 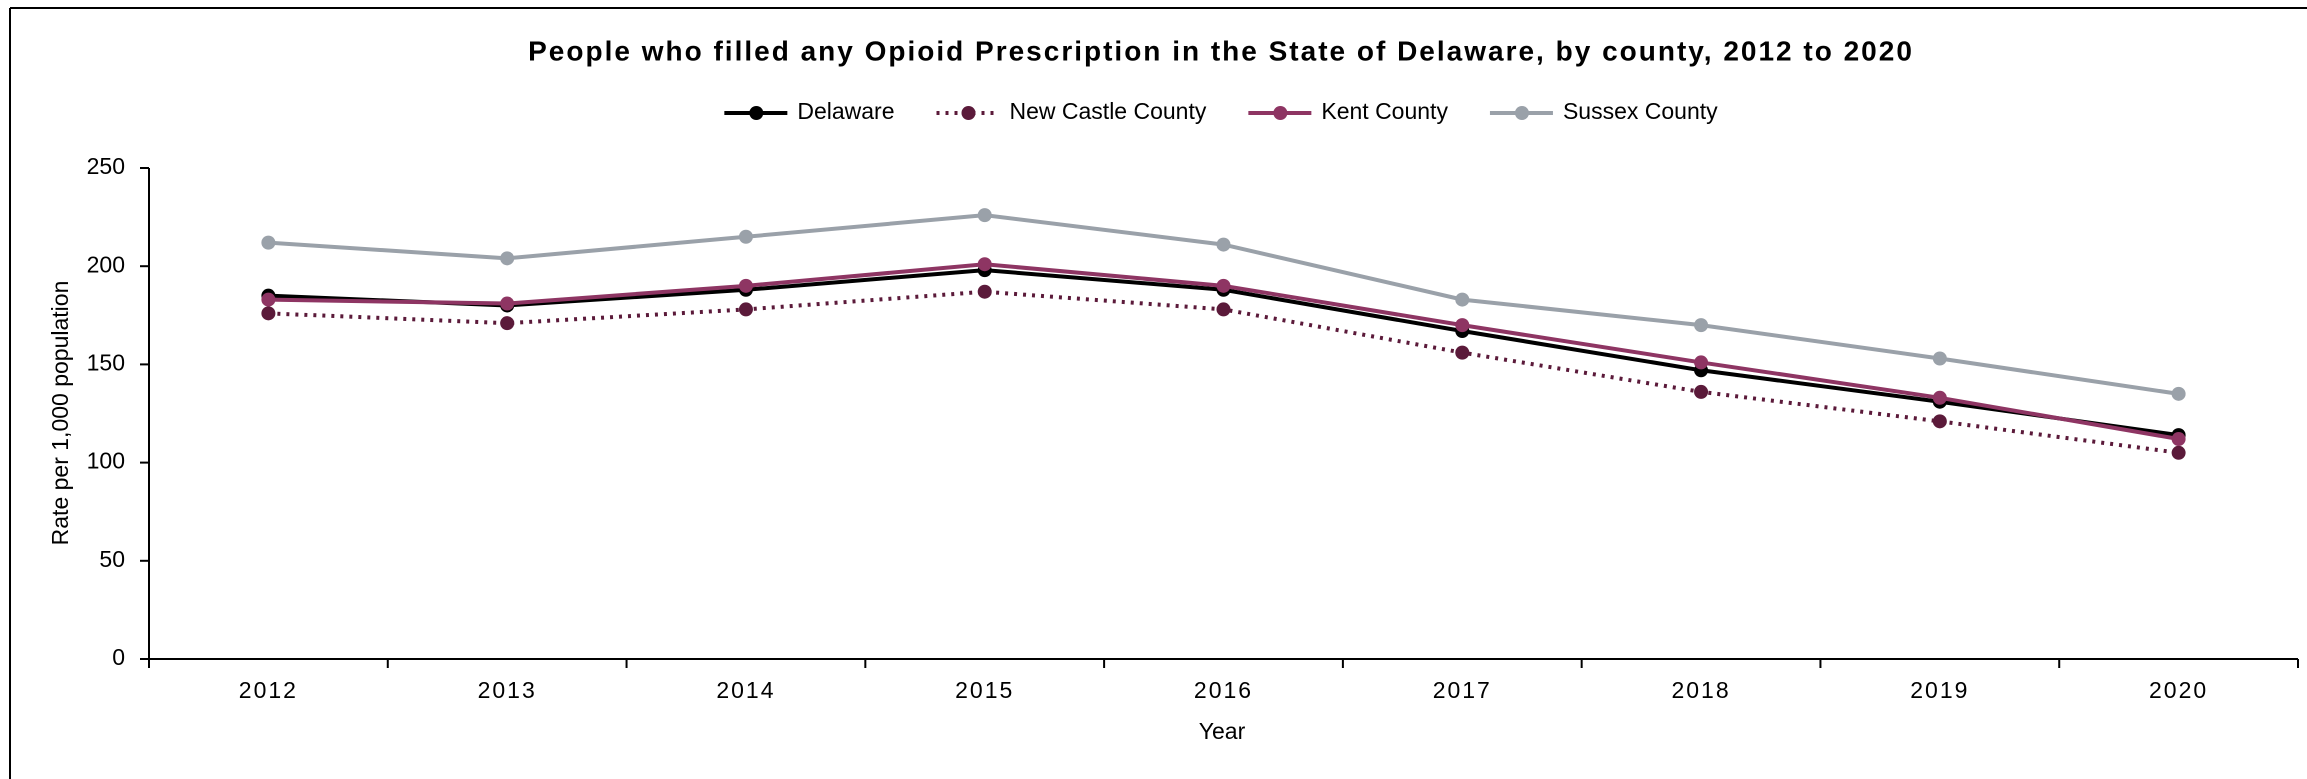 I want to click on y-tick-label: 100, so click(x=106, y=461).